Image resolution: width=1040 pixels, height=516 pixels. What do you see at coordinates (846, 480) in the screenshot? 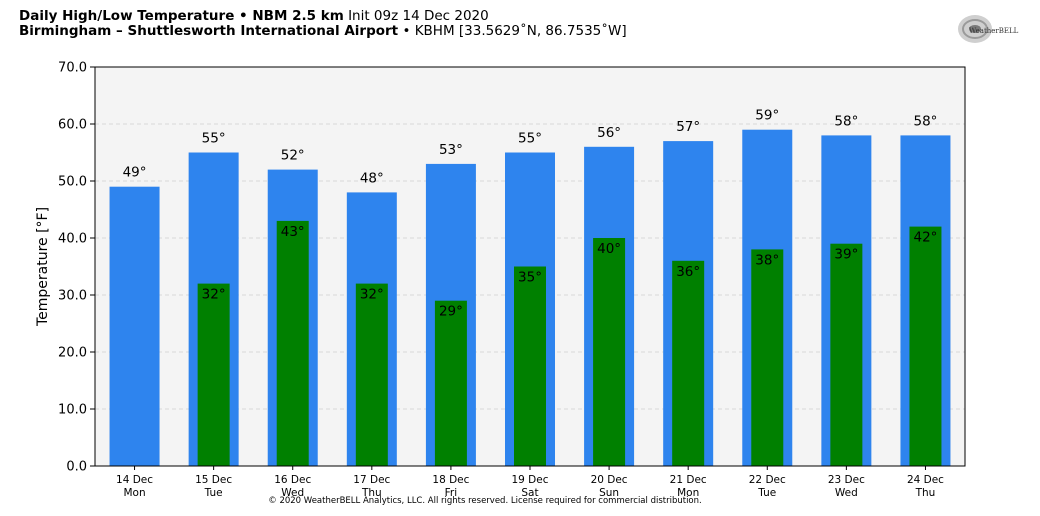
I see `x-tick-date: 23 Dec` at bounding box center [846, 480].